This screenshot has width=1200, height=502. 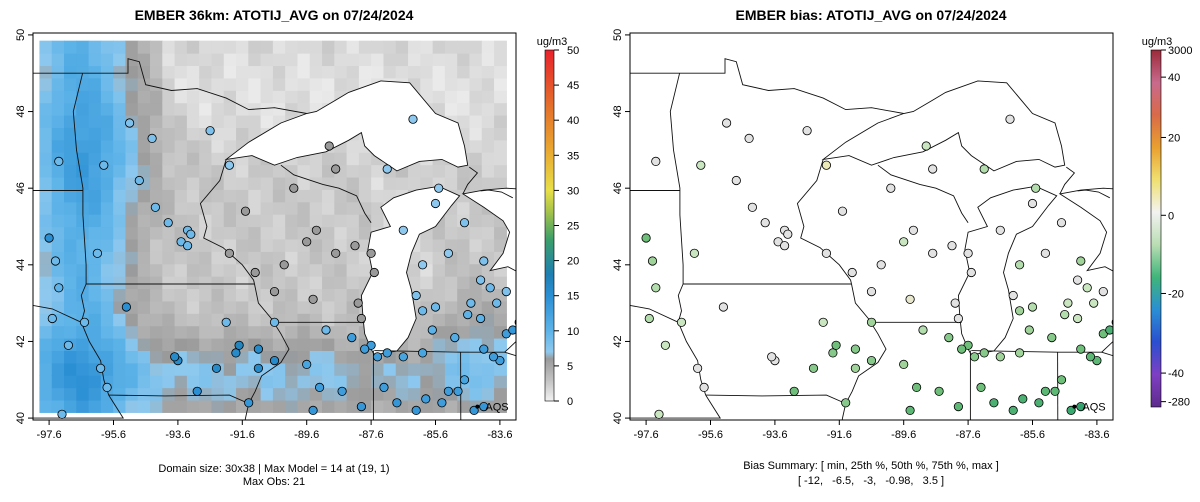 I want to click on model-state-border, so click(x=439, y=351).